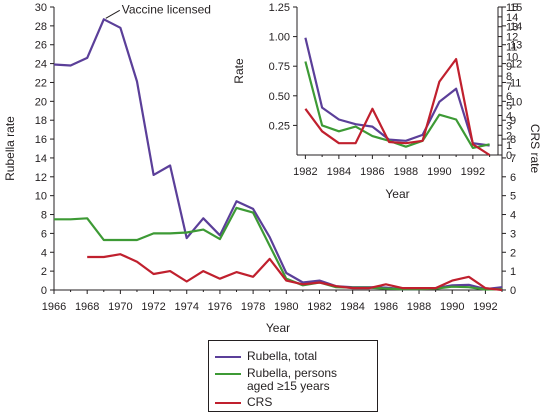 This screenshot has height=418, width=542. I want to click on inset-y-right-tick-label: 10, so click(512, 57).